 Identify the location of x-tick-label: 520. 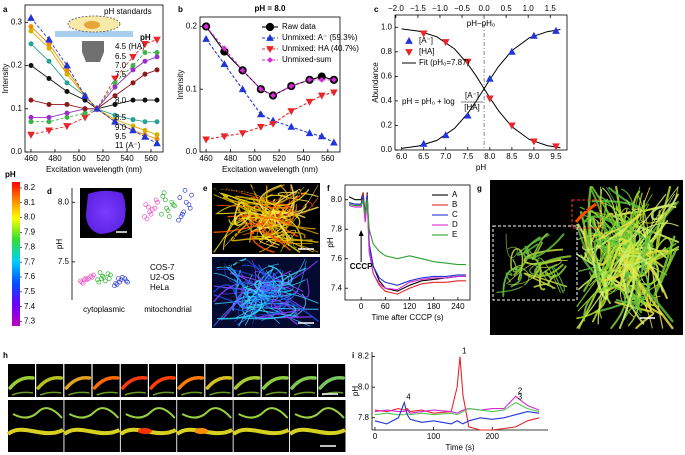
(279, 158).